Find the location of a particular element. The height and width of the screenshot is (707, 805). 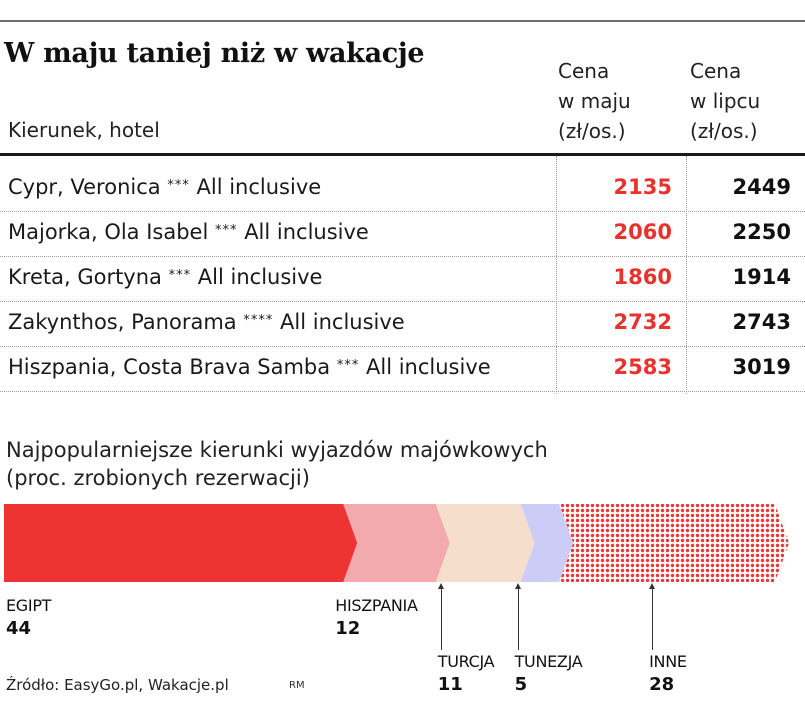

header-rule is located at coordinates (402, 154).